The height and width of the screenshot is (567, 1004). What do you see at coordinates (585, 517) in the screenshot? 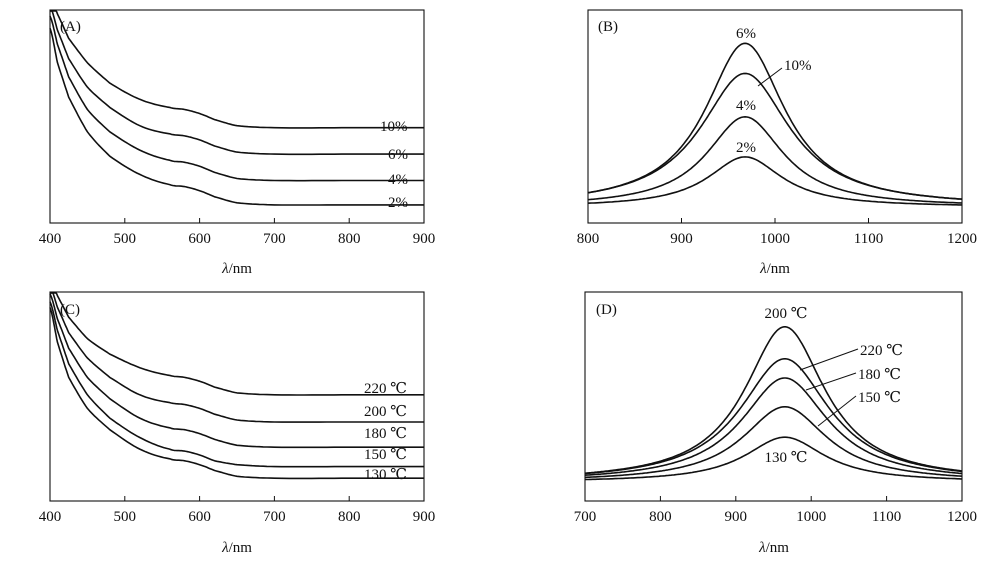
I see `panel-d-x-tick-700: 700` at bounding box center [585, 517].